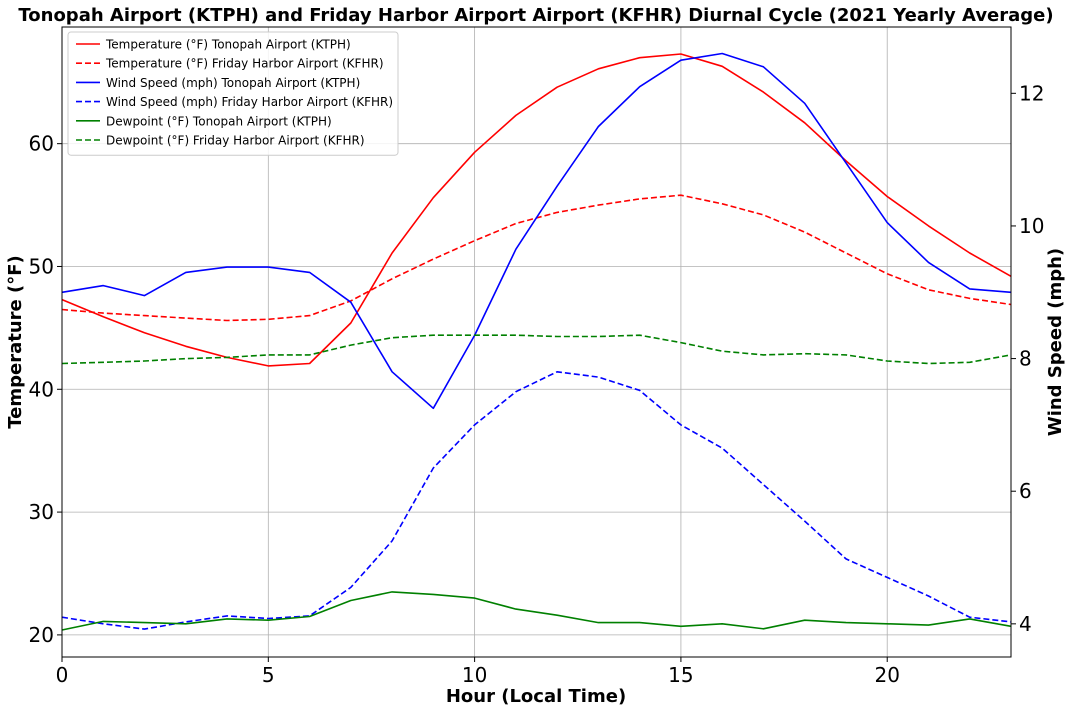  I want to click on x-tick-label: 10, so click(474, 675).